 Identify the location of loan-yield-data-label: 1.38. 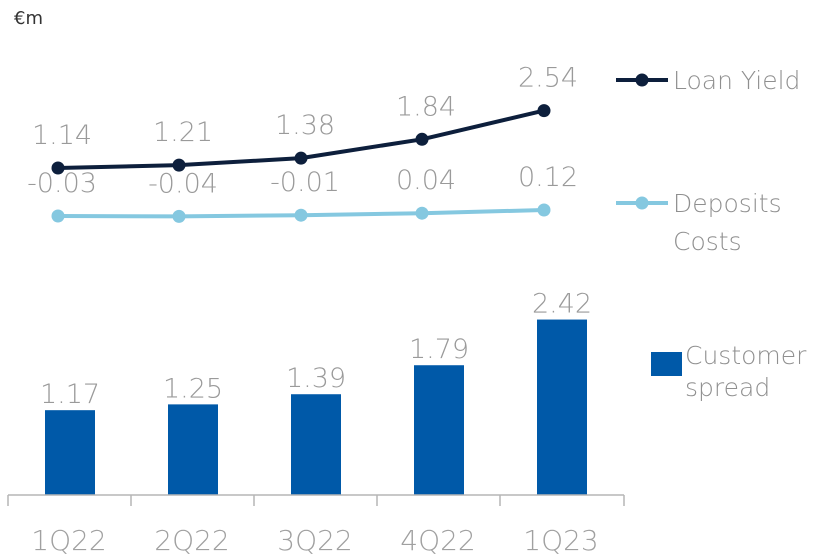
(305, 125).